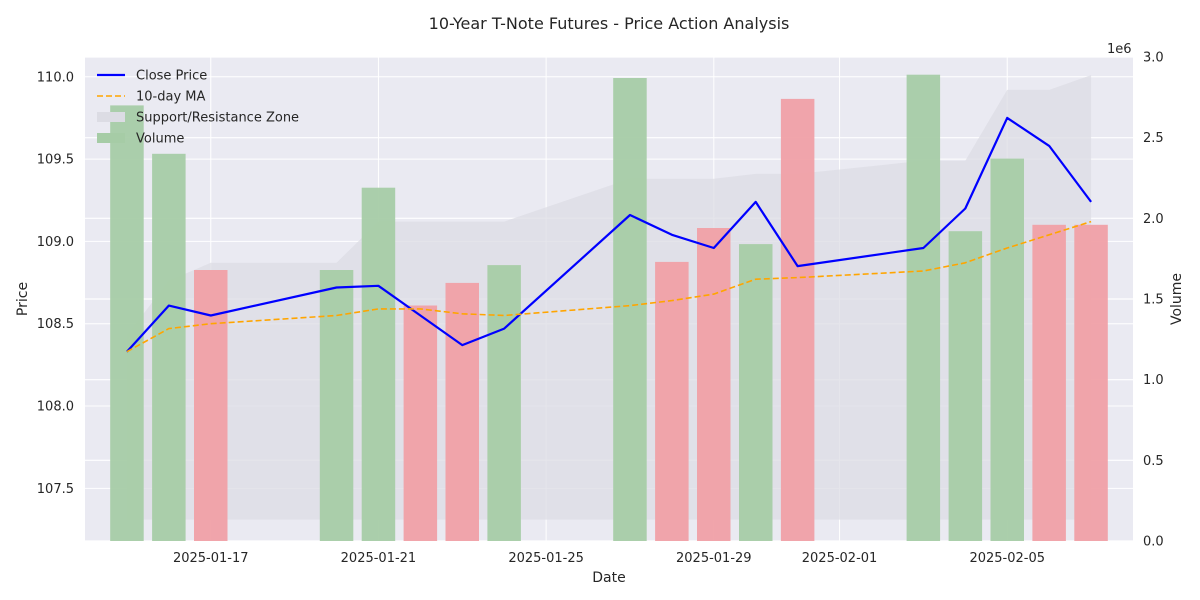  I want to click on y2-tick-label: 1.5, so click(1153, 300).